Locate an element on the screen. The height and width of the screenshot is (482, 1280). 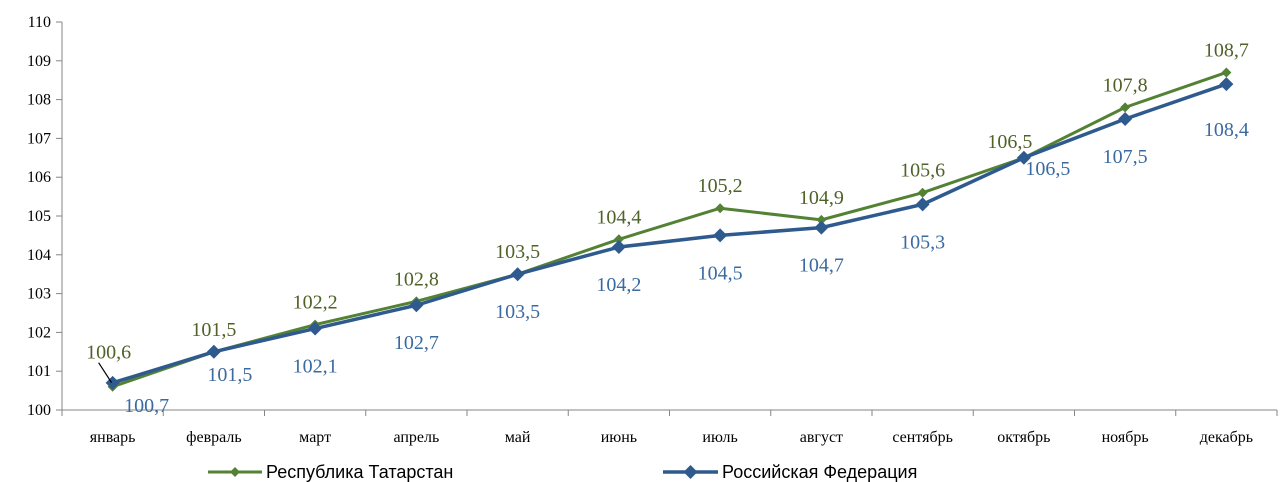
series-1-data-label: 107,8 is located at coordinates (1125, 85).